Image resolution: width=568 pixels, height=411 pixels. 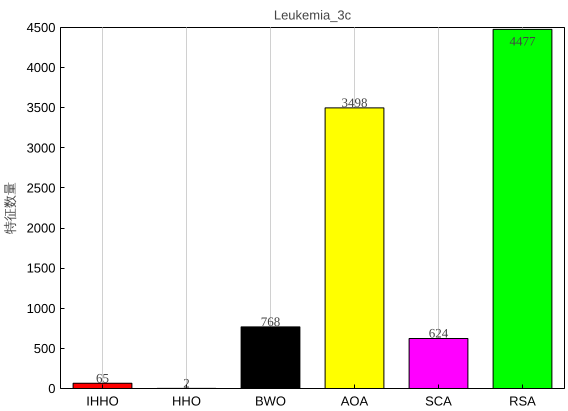 I want to click on data-label: 4477, so click(x=523, y=40).